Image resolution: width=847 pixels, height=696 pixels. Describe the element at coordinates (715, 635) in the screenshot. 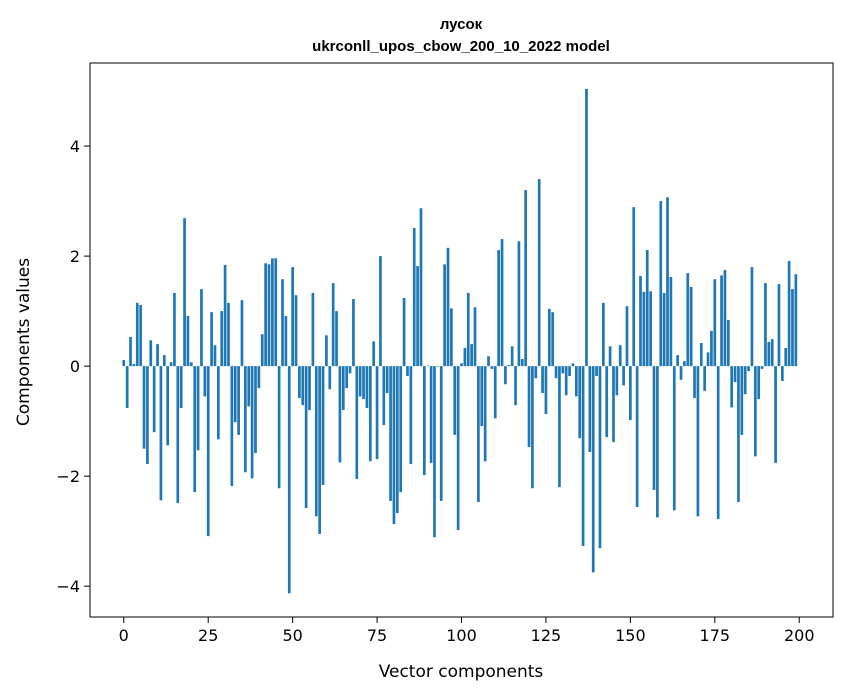

I see `x-tick-label: 175` at that location.